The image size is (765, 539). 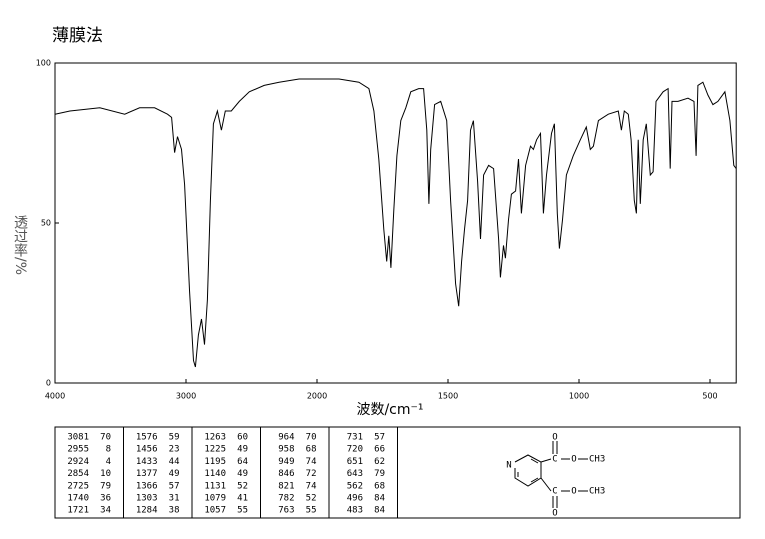 I want to click on peak-wavenumber: 651, so click(x=355, y=462).